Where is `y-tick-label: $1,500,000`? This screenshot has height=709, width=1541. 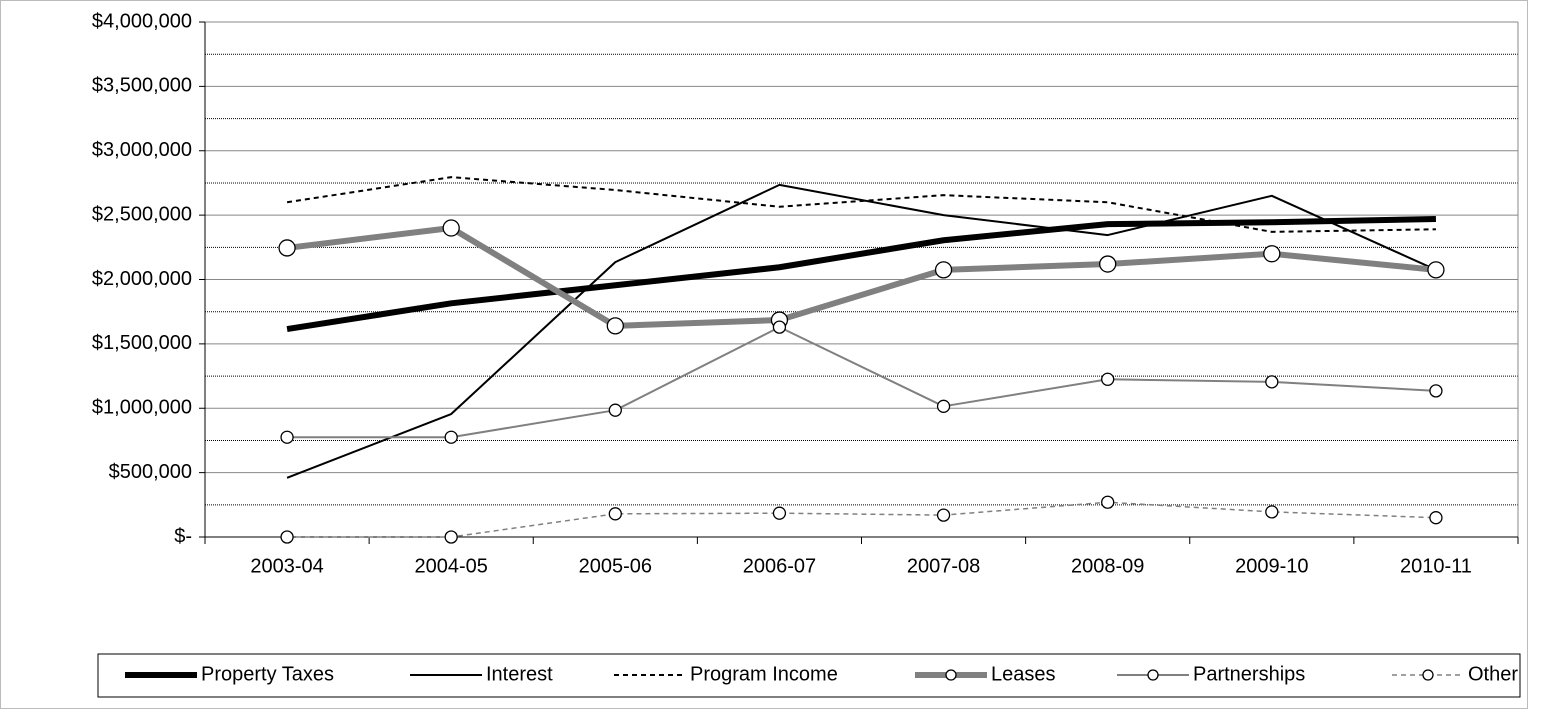
y-tick-label: $1,500,000 is located at coordinates (142, 343).